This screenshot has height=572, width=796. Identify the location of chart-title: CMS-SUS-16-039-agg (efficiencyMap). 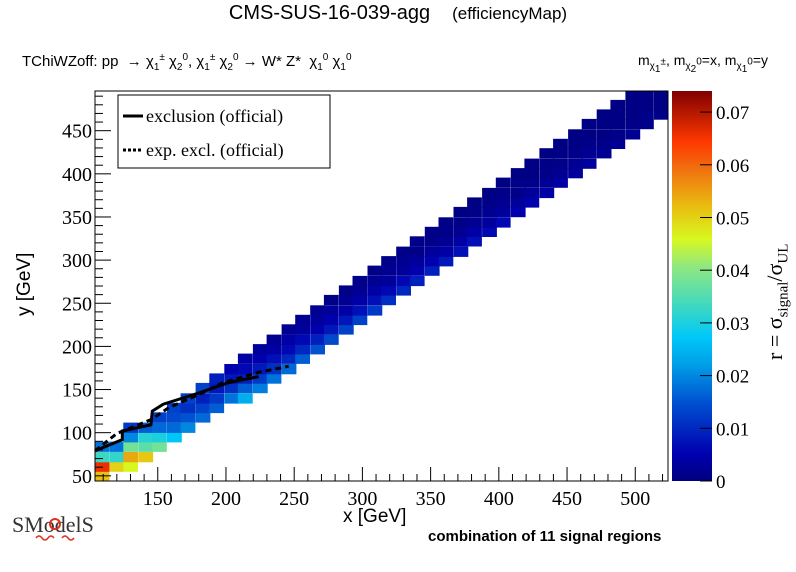
(398, 13).